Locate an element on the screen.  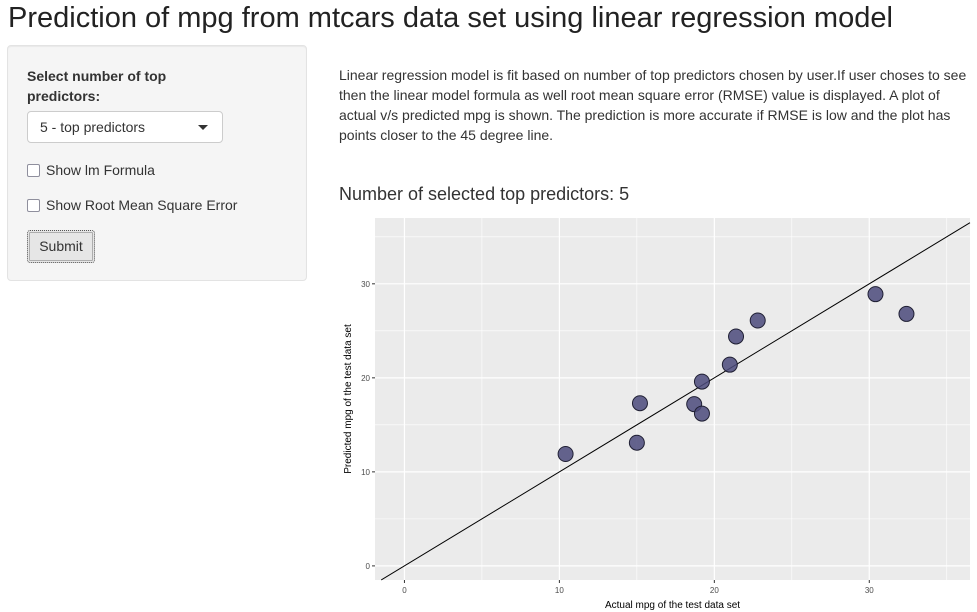
predictor-select-label: Select number of top predictors: is located at coordinates (97, 86).